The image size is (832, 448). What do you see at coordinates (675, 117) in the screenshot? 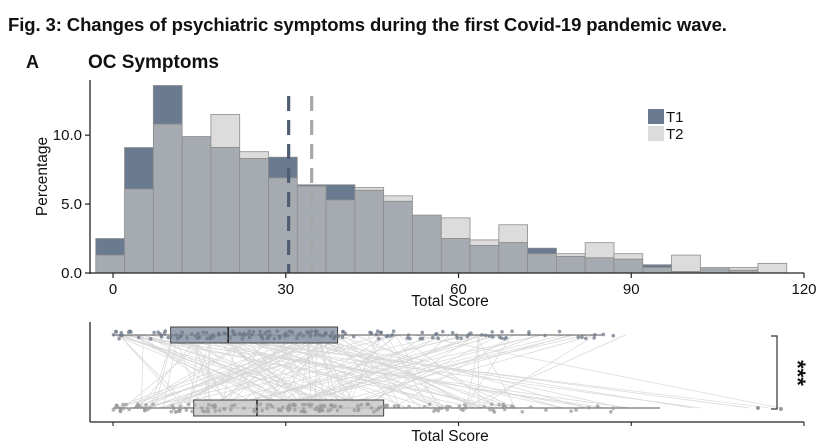
I see `legend-label-t1: T1` at bounding box center [675, 117].